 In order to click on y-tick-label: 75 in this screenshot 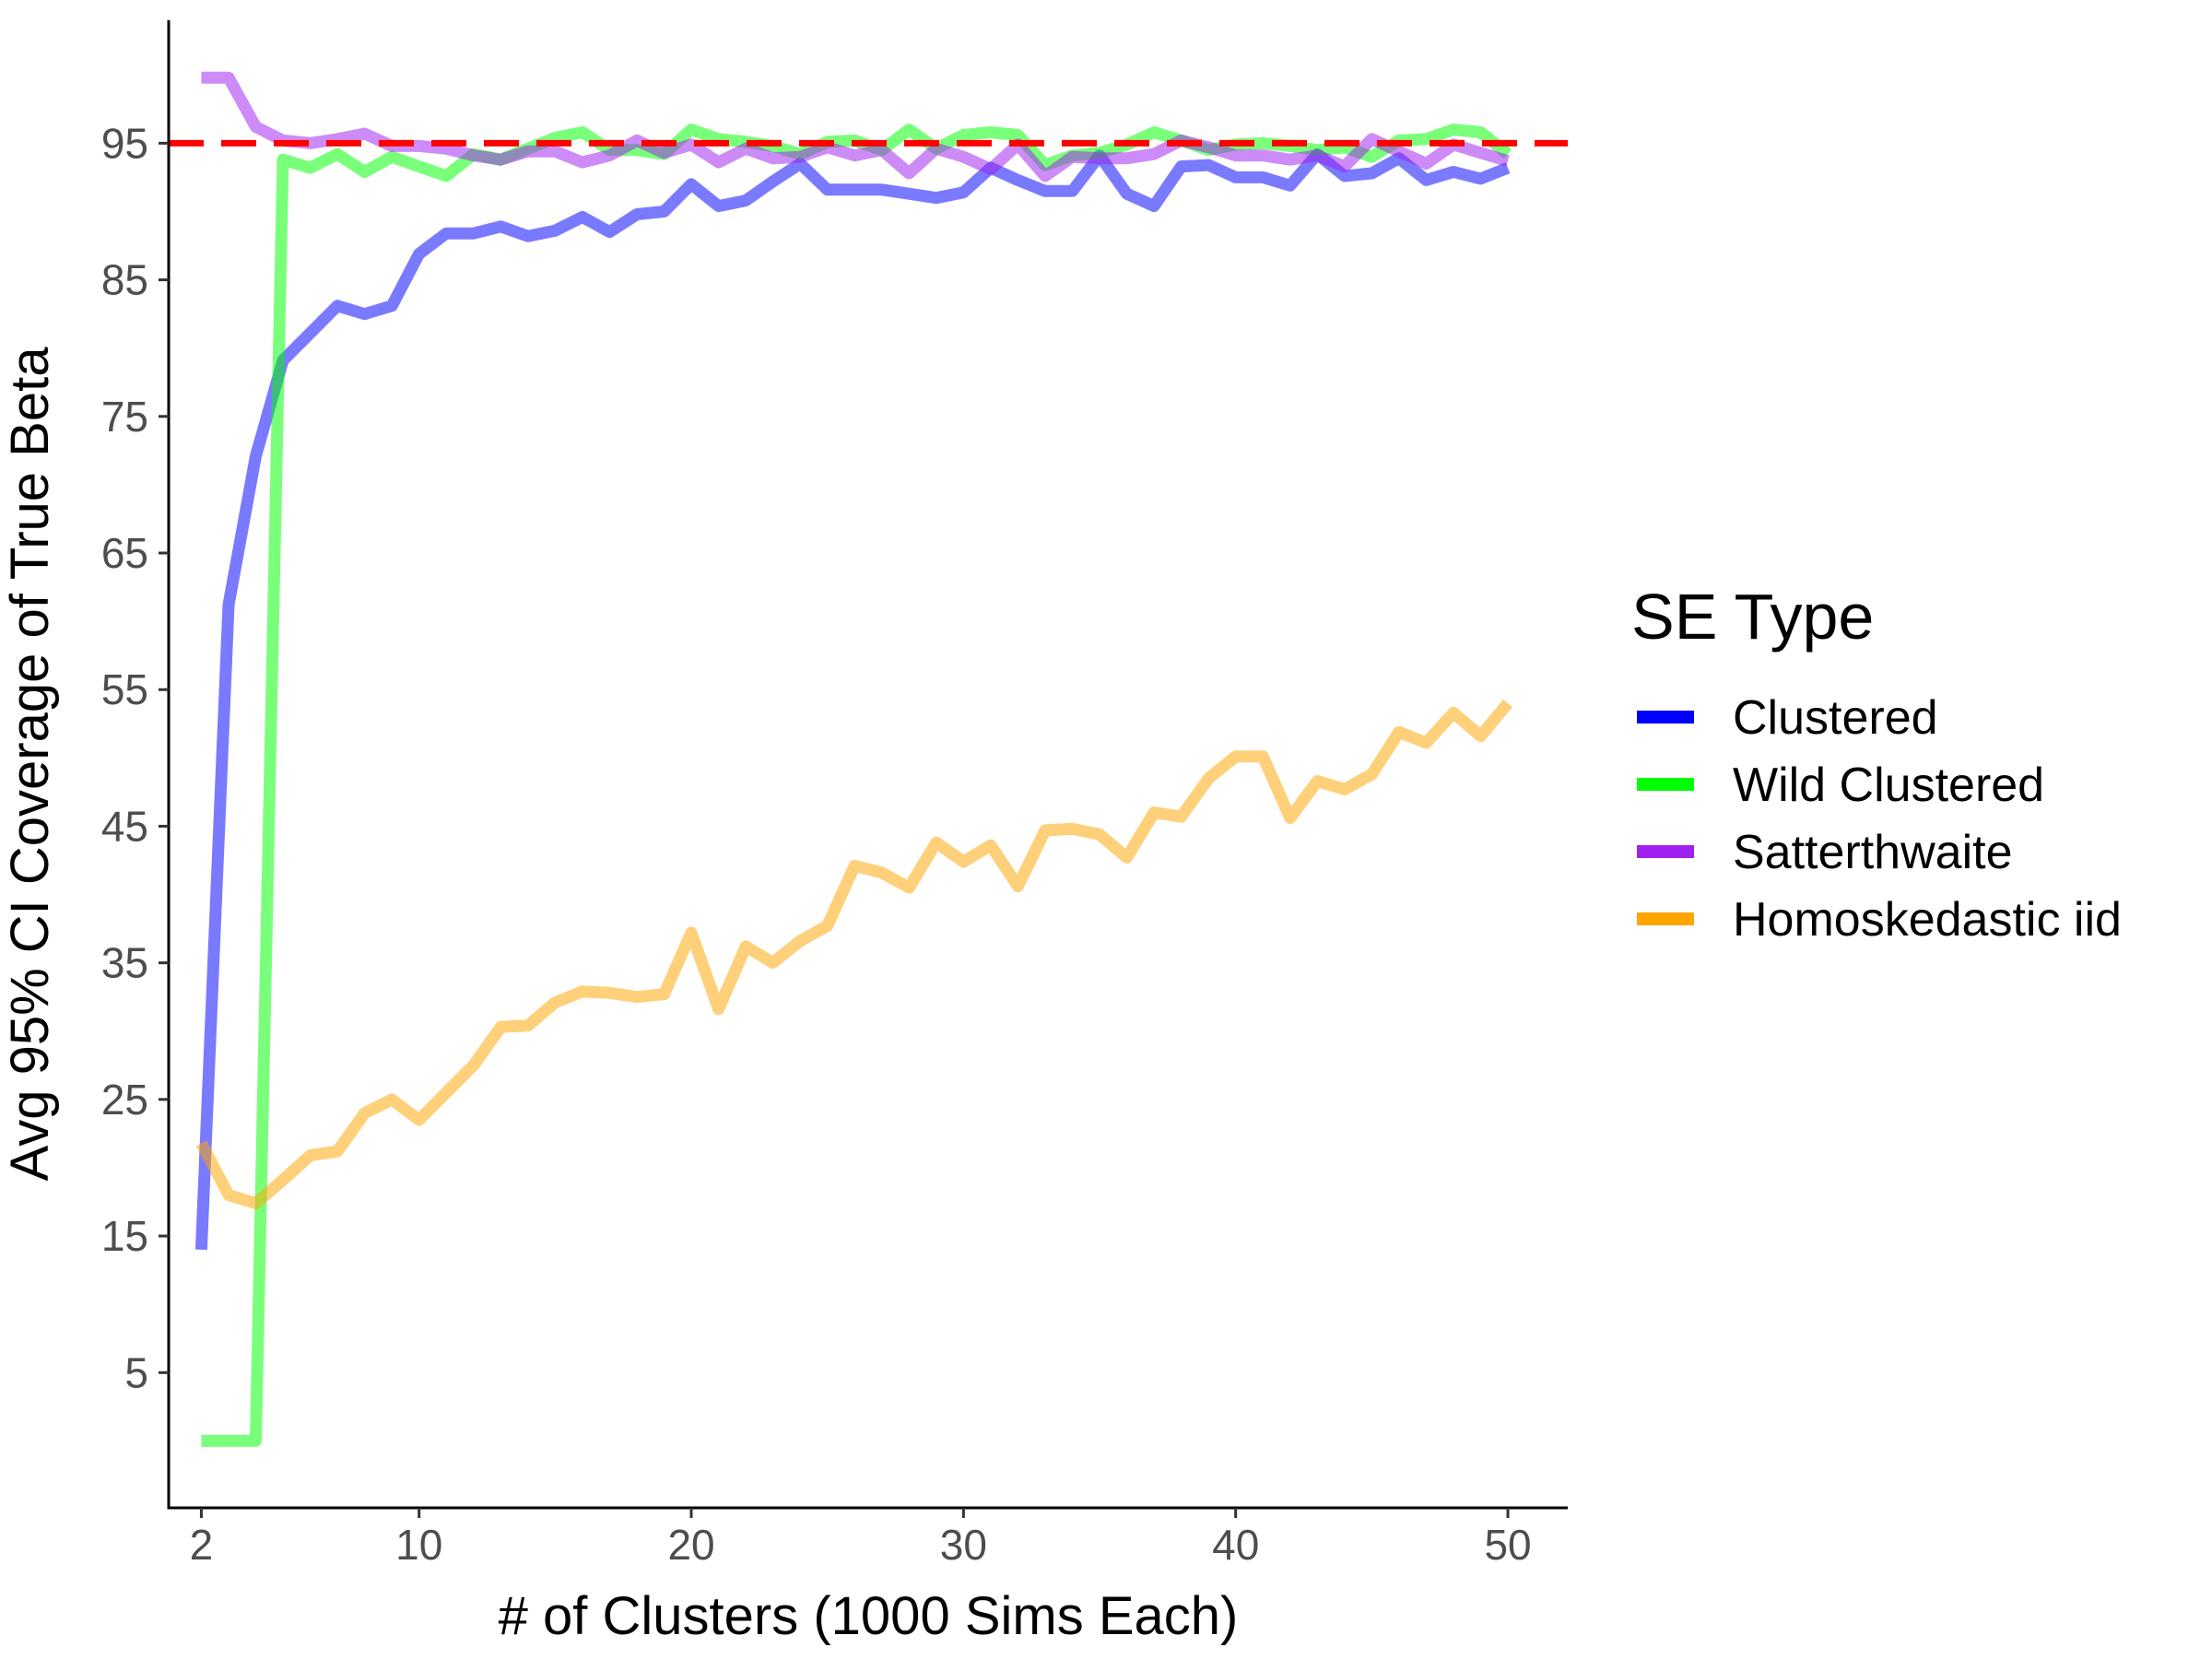, I will do `click(124, 417)`.